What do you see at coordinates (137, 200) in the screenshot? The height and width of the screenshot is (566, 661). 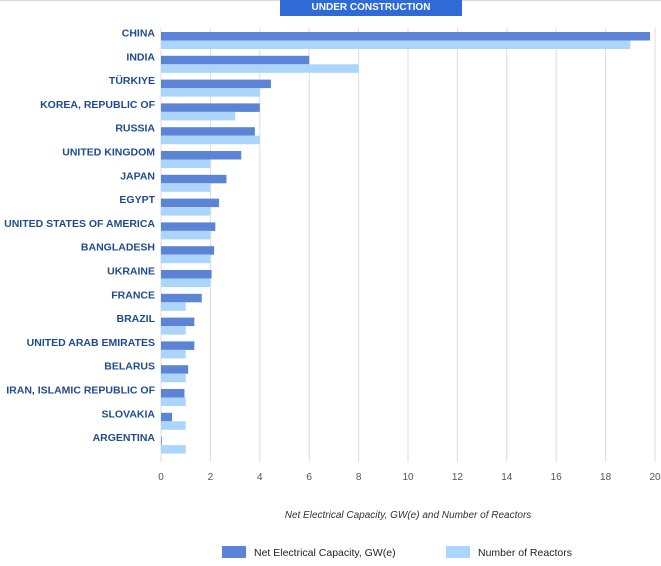 I see `category-label: EGYPT` at bounding box center [137, 200].